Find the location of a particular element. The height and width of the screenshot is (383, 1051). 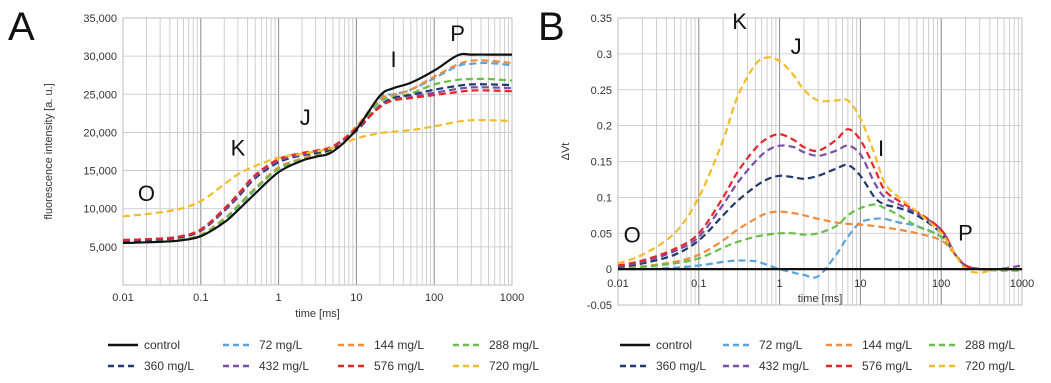

series-line-360-mg-l is located at coordinates (820, 217).